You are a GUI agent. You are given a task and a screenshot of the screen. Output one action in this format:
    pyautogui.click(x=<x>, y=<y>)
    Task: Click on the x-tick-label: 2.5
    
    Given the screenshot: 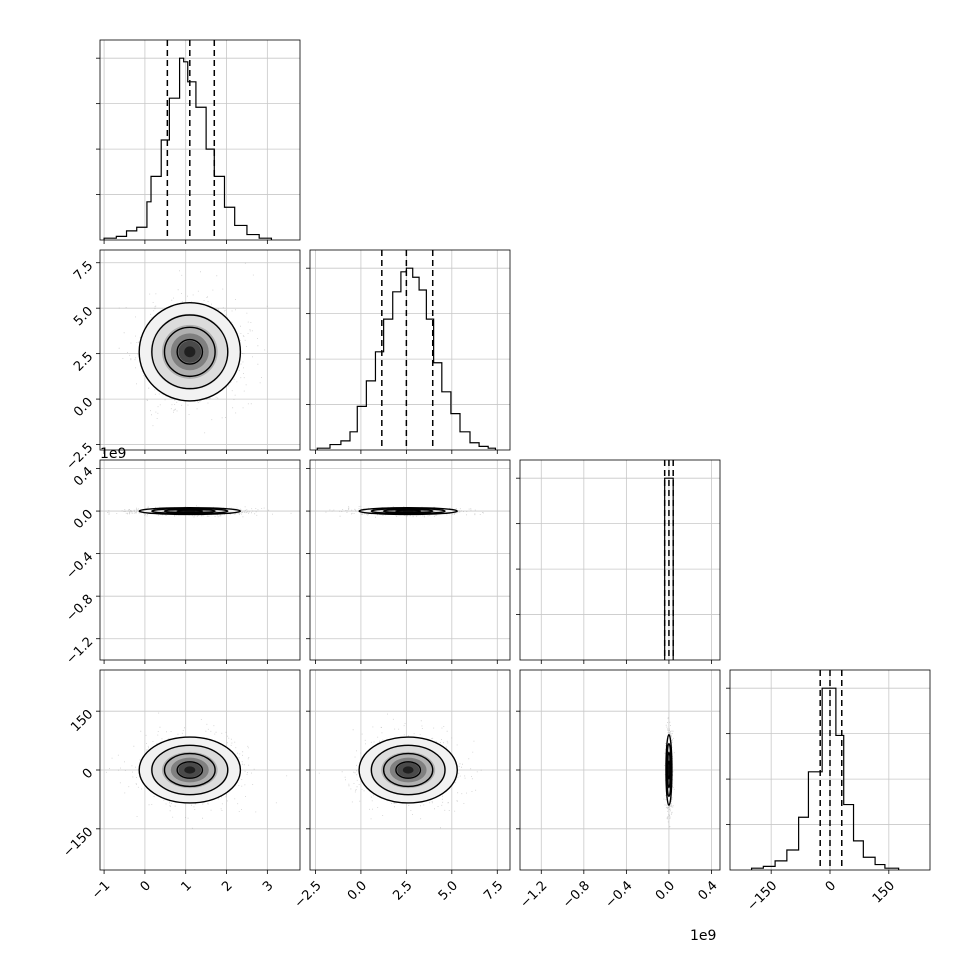 What is the action you would take?
    pyautogui.click(x=402, y=890)
    